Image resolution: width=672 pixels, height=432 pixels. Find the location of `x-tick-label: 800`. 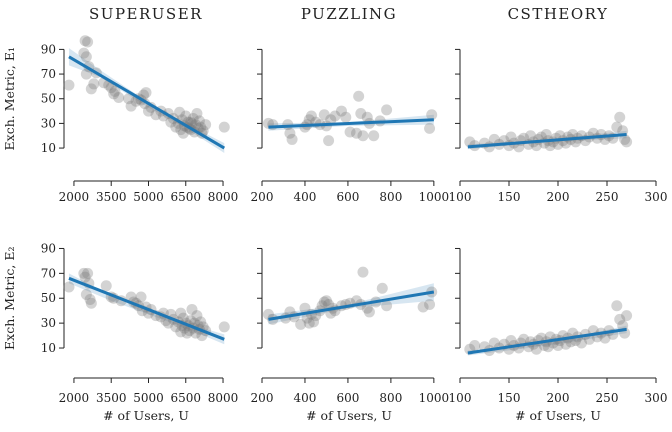

x-tick-label: 800 is located at coordinates (390, 398).